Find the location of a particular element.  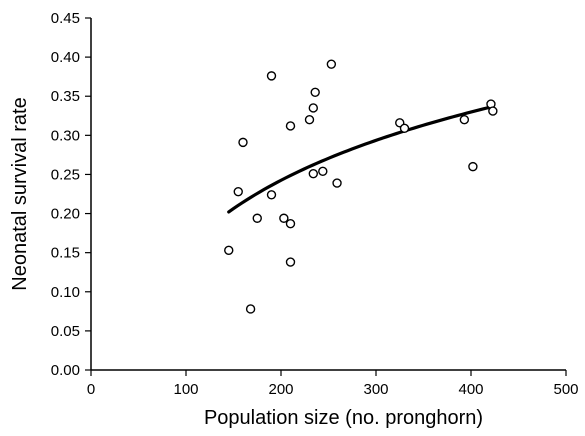

y-tick-label: 0.10 is located at coordinates (65, 292).